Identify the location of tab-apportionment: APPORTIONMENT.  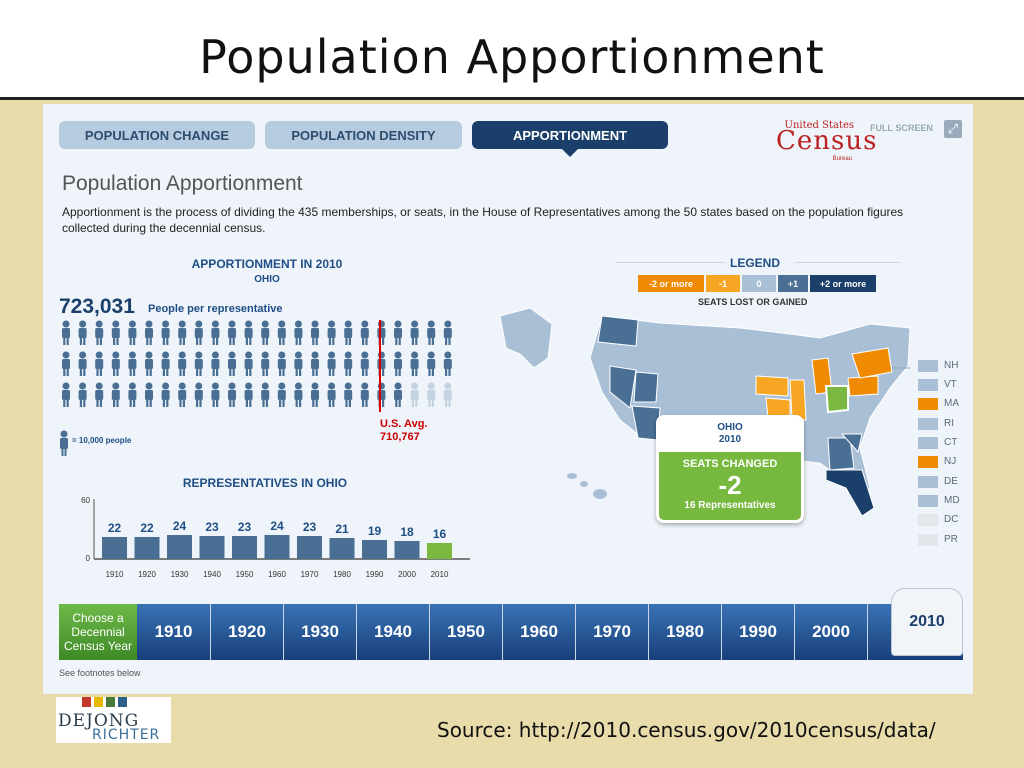
(570, 139).